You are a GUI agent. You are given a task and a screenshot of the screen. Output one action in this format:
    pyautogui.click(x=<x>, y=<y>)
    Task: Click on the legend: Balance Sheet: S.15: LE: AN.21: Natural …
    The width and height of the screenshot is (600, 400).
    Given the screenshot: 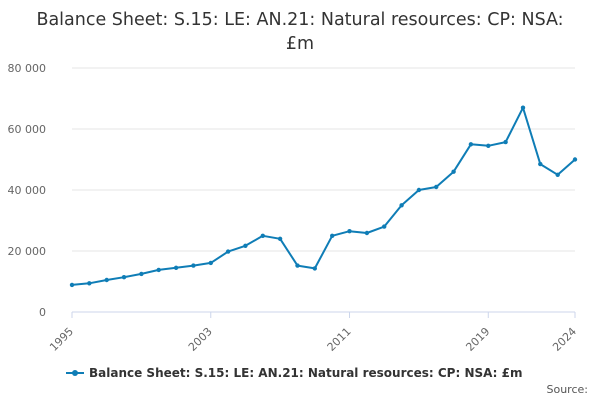 What is the action you would take?
    pyautogui.click(x=294, y=373)
    